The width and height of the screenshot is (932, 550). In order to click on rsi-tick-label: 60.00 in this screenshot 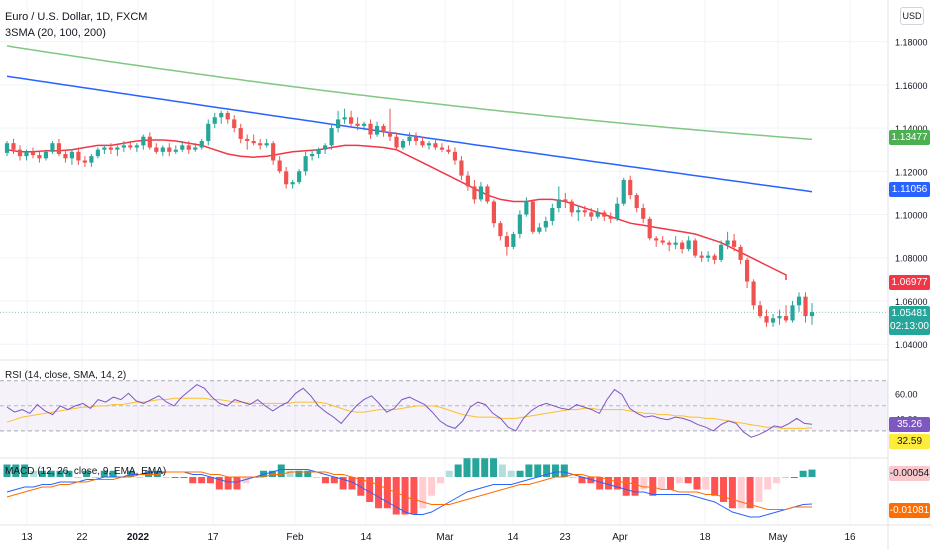, I will do `click(906, 394)`.